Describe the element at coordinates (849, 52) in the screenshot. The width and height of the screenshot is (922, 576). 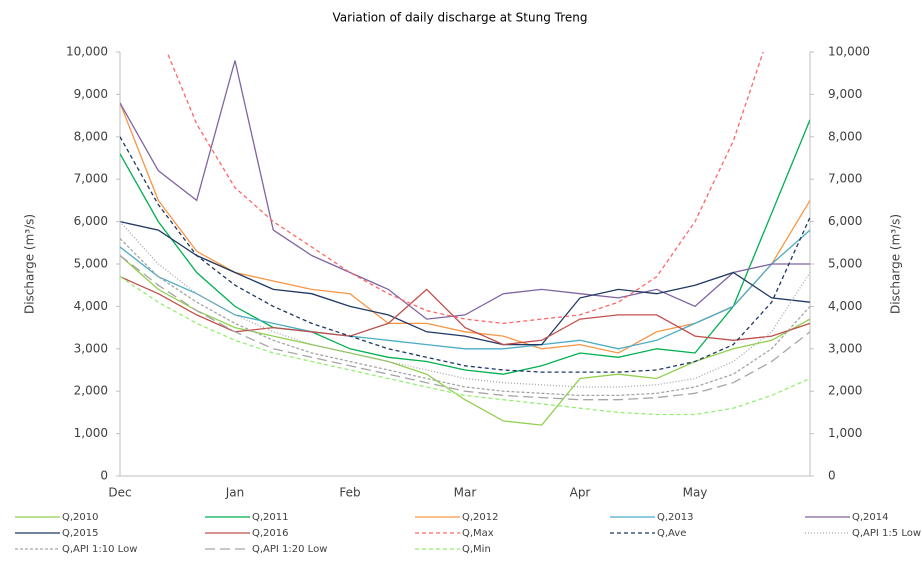
I see `y2-tick-label: 10,000` at that location.